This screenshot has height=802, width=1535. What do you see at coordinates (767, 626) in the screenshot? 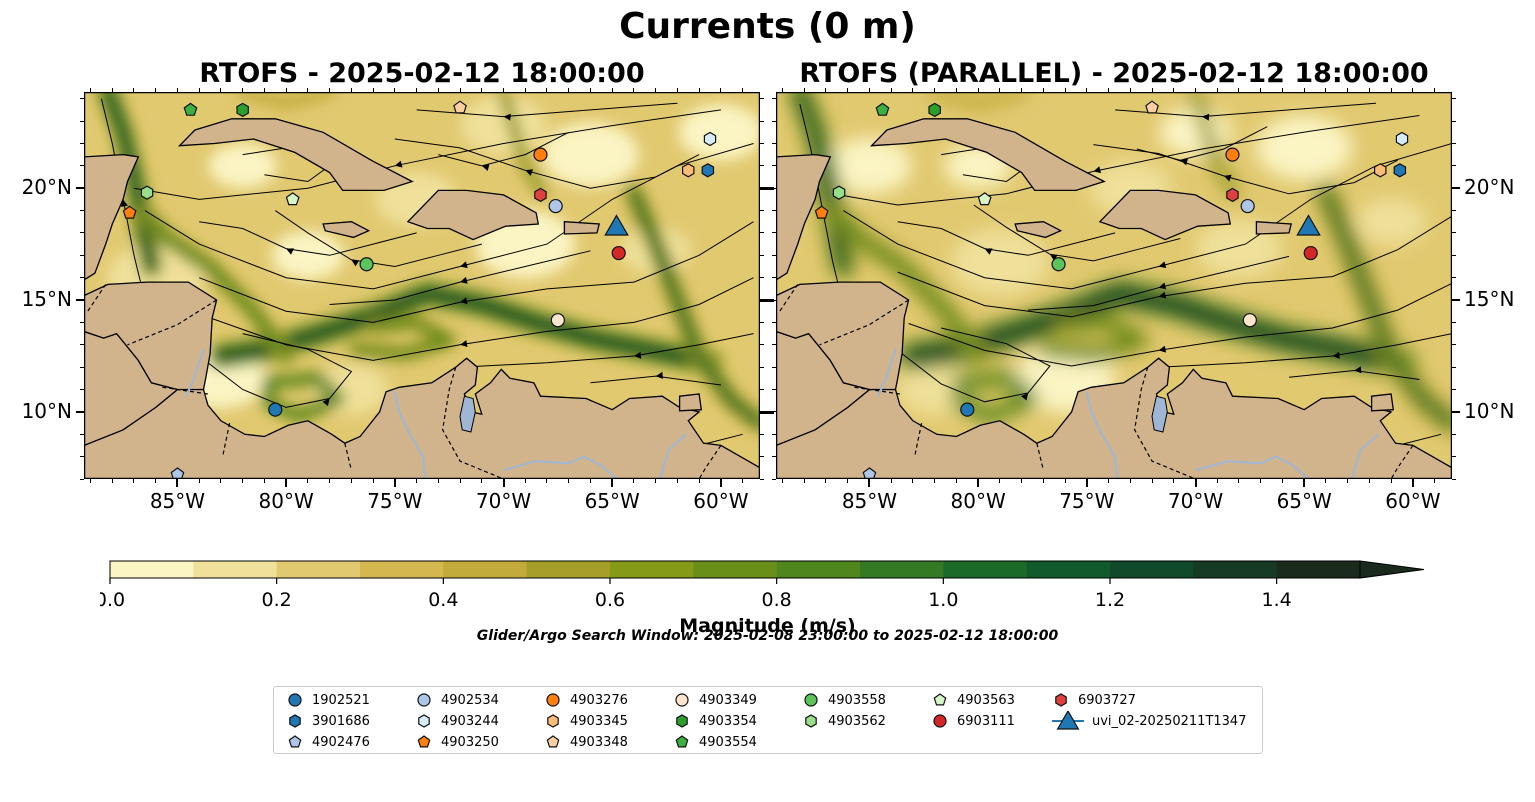
I see `colorbar-label: Magnitude (m/s)` at bounding box center [767, 626].